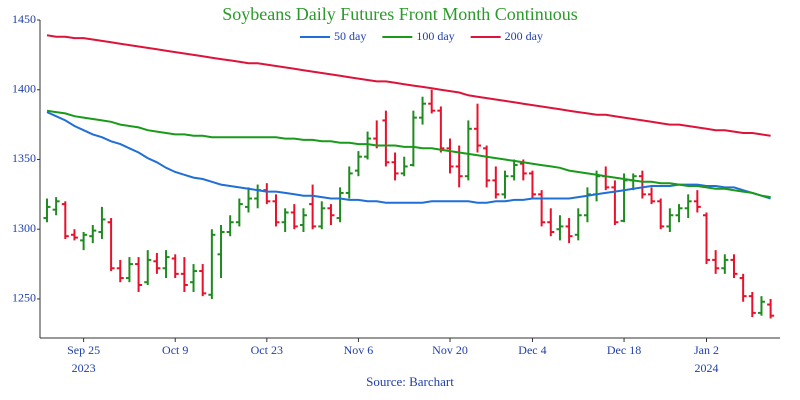 Image resolution: width=800 pixels, height=400 pixels. What do you see at coordinates (359, 350) in the screenshot?
I see `x-tick-label: Nov 6` at bounding box center [359, 350].